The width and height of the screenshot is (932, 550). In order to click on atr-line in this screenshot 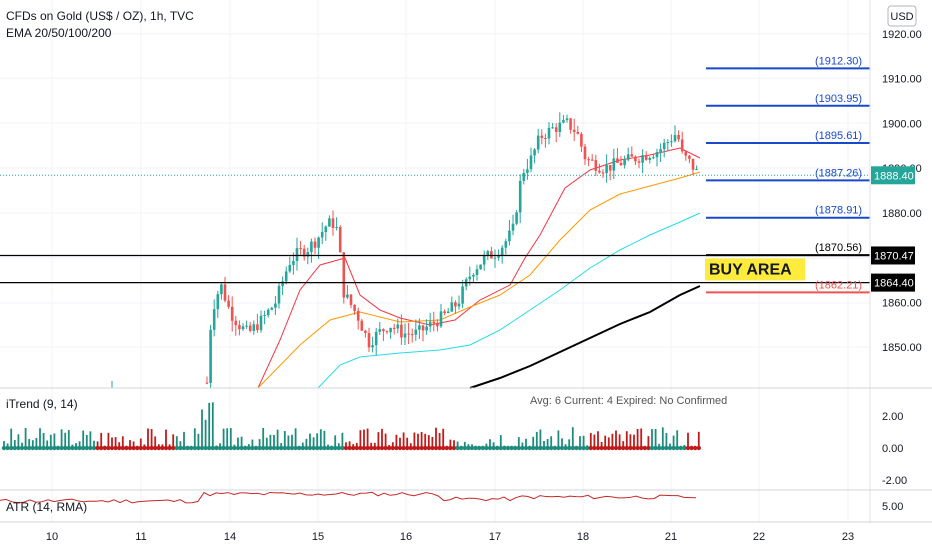, I will do `click(348, 497)`.